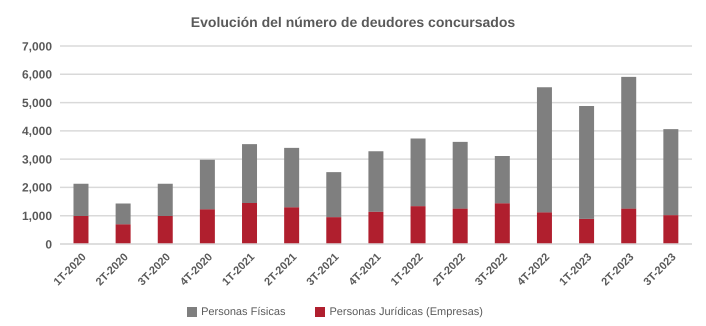  What do you see at coordinates (353, 22) in the screenshot?
I see `chart-title: Evolución del número de deudores concursados` at bounding box center [353, 22].